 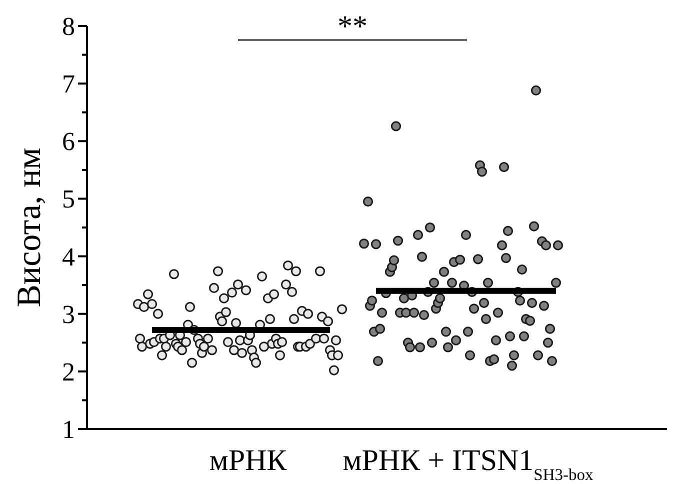 I want to click on x-tick-label: мРНК, so click(x=248, y=460).